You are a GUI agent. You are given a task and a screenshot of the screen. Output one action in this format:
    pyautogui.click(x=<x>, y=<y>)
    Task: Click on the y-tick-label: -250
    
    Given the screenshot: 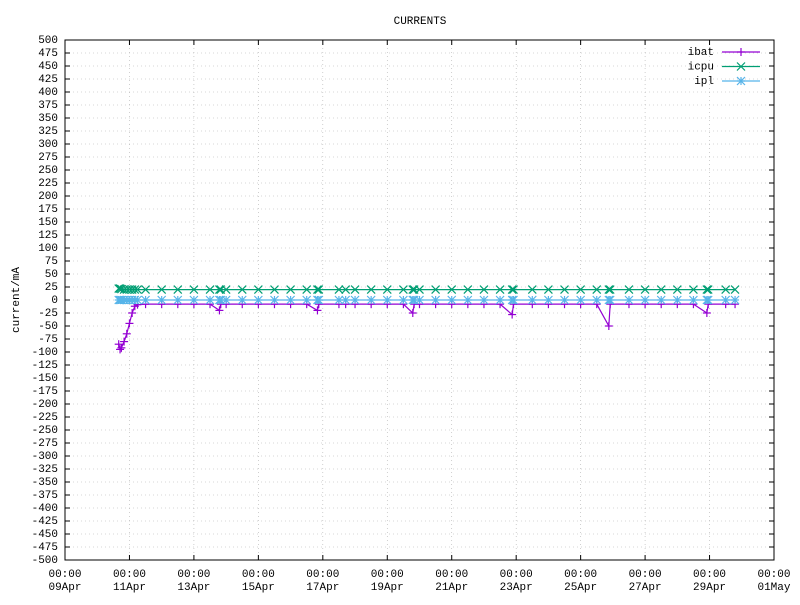 What is the action you would take?
    pyautogui.click(x=45, y=431)
    